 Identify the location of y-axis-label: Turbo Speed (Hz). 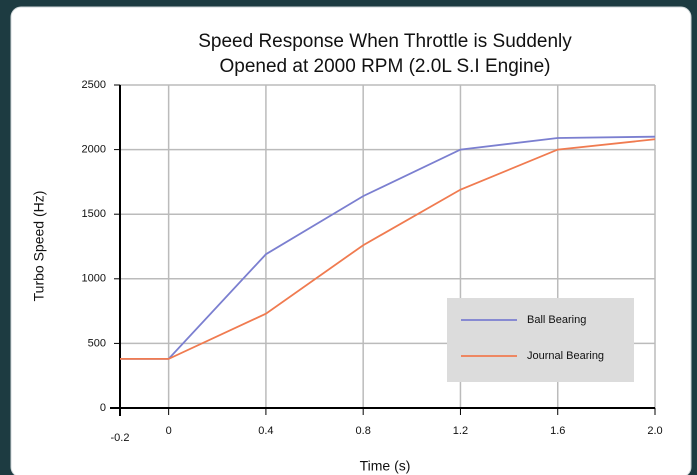
(39, 246).